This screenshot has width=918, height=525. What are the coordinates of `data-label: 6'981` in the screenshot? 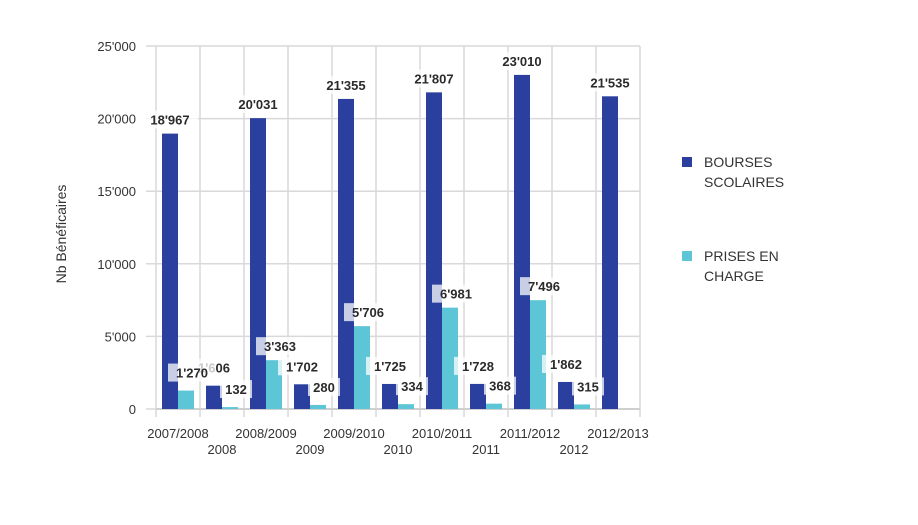 It's located at (456, 294).